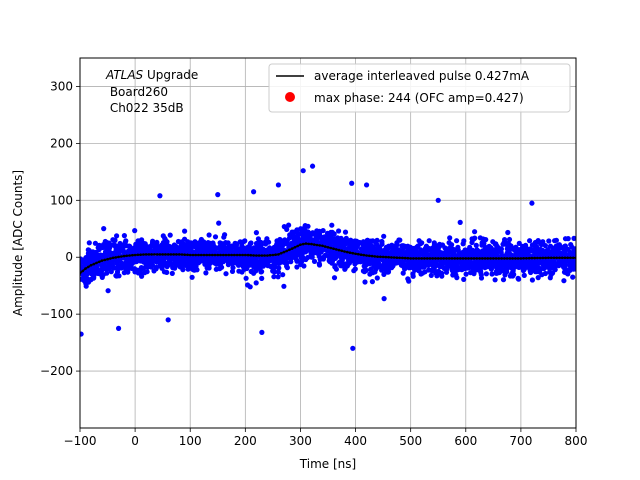 This screenshot has height=480, width=640. What do you see at coordinates (56, 314) in the screenshot?
I see `y-tick-label: −100` at bounding box center [56, 314].